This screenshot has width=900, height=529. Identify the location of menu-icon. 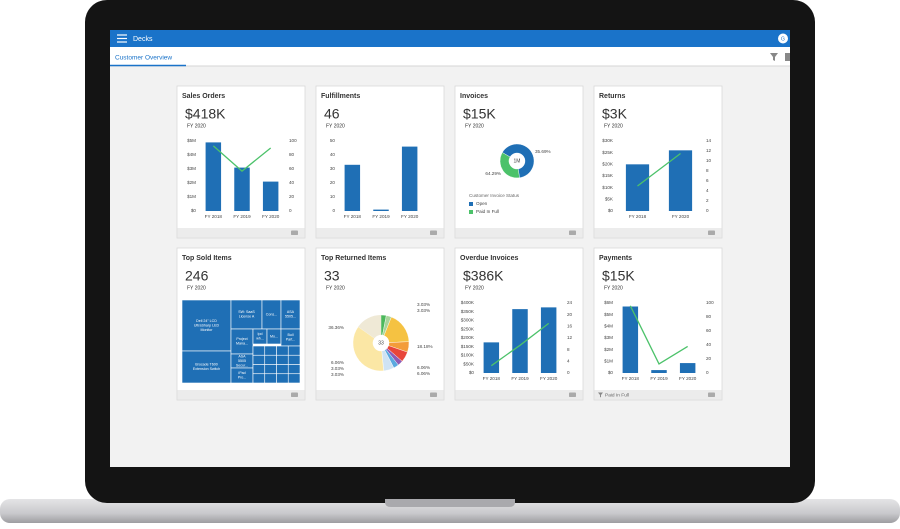
(122, 38).